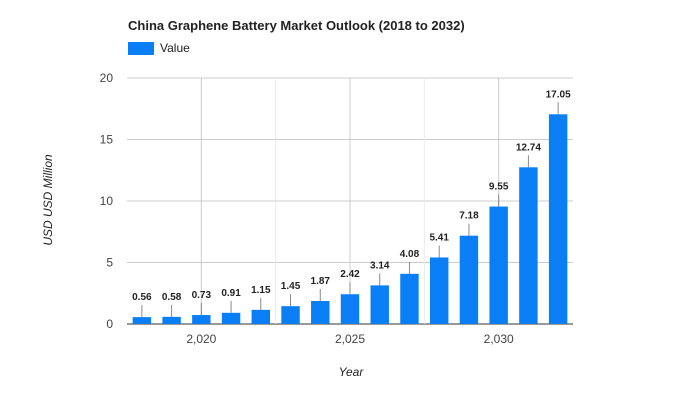 This screenshot has width=700, height=400. I want to click on y-tick-label: 10, so click(107, 201).